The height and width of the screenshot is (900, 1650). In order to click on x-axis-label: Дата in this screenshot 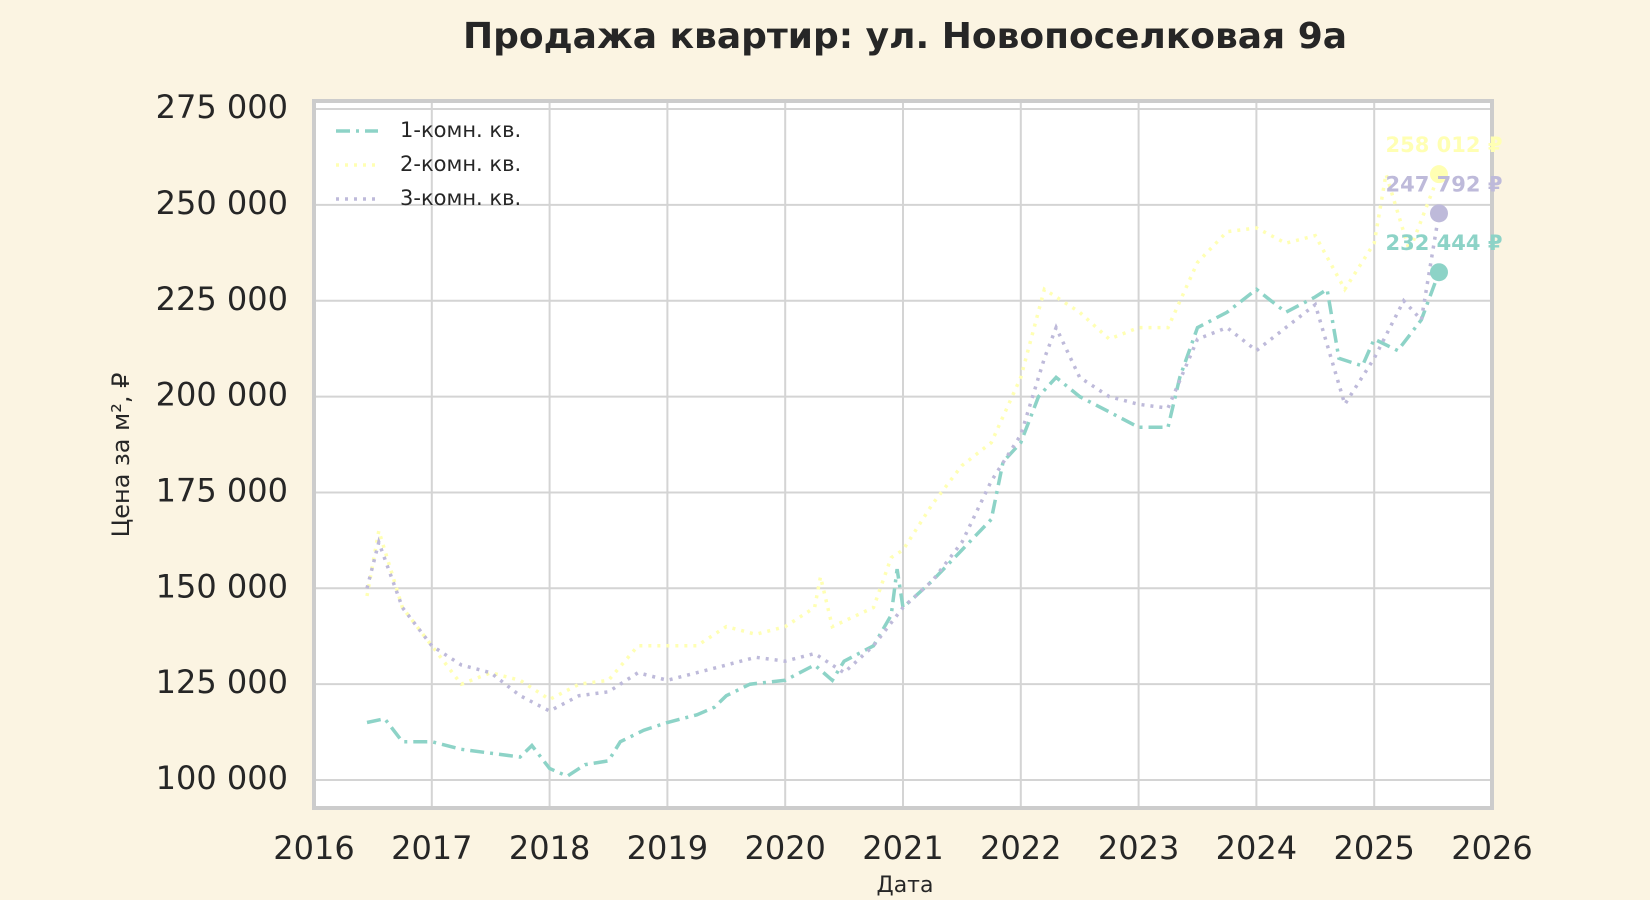, I will do `click(905, 885)`.